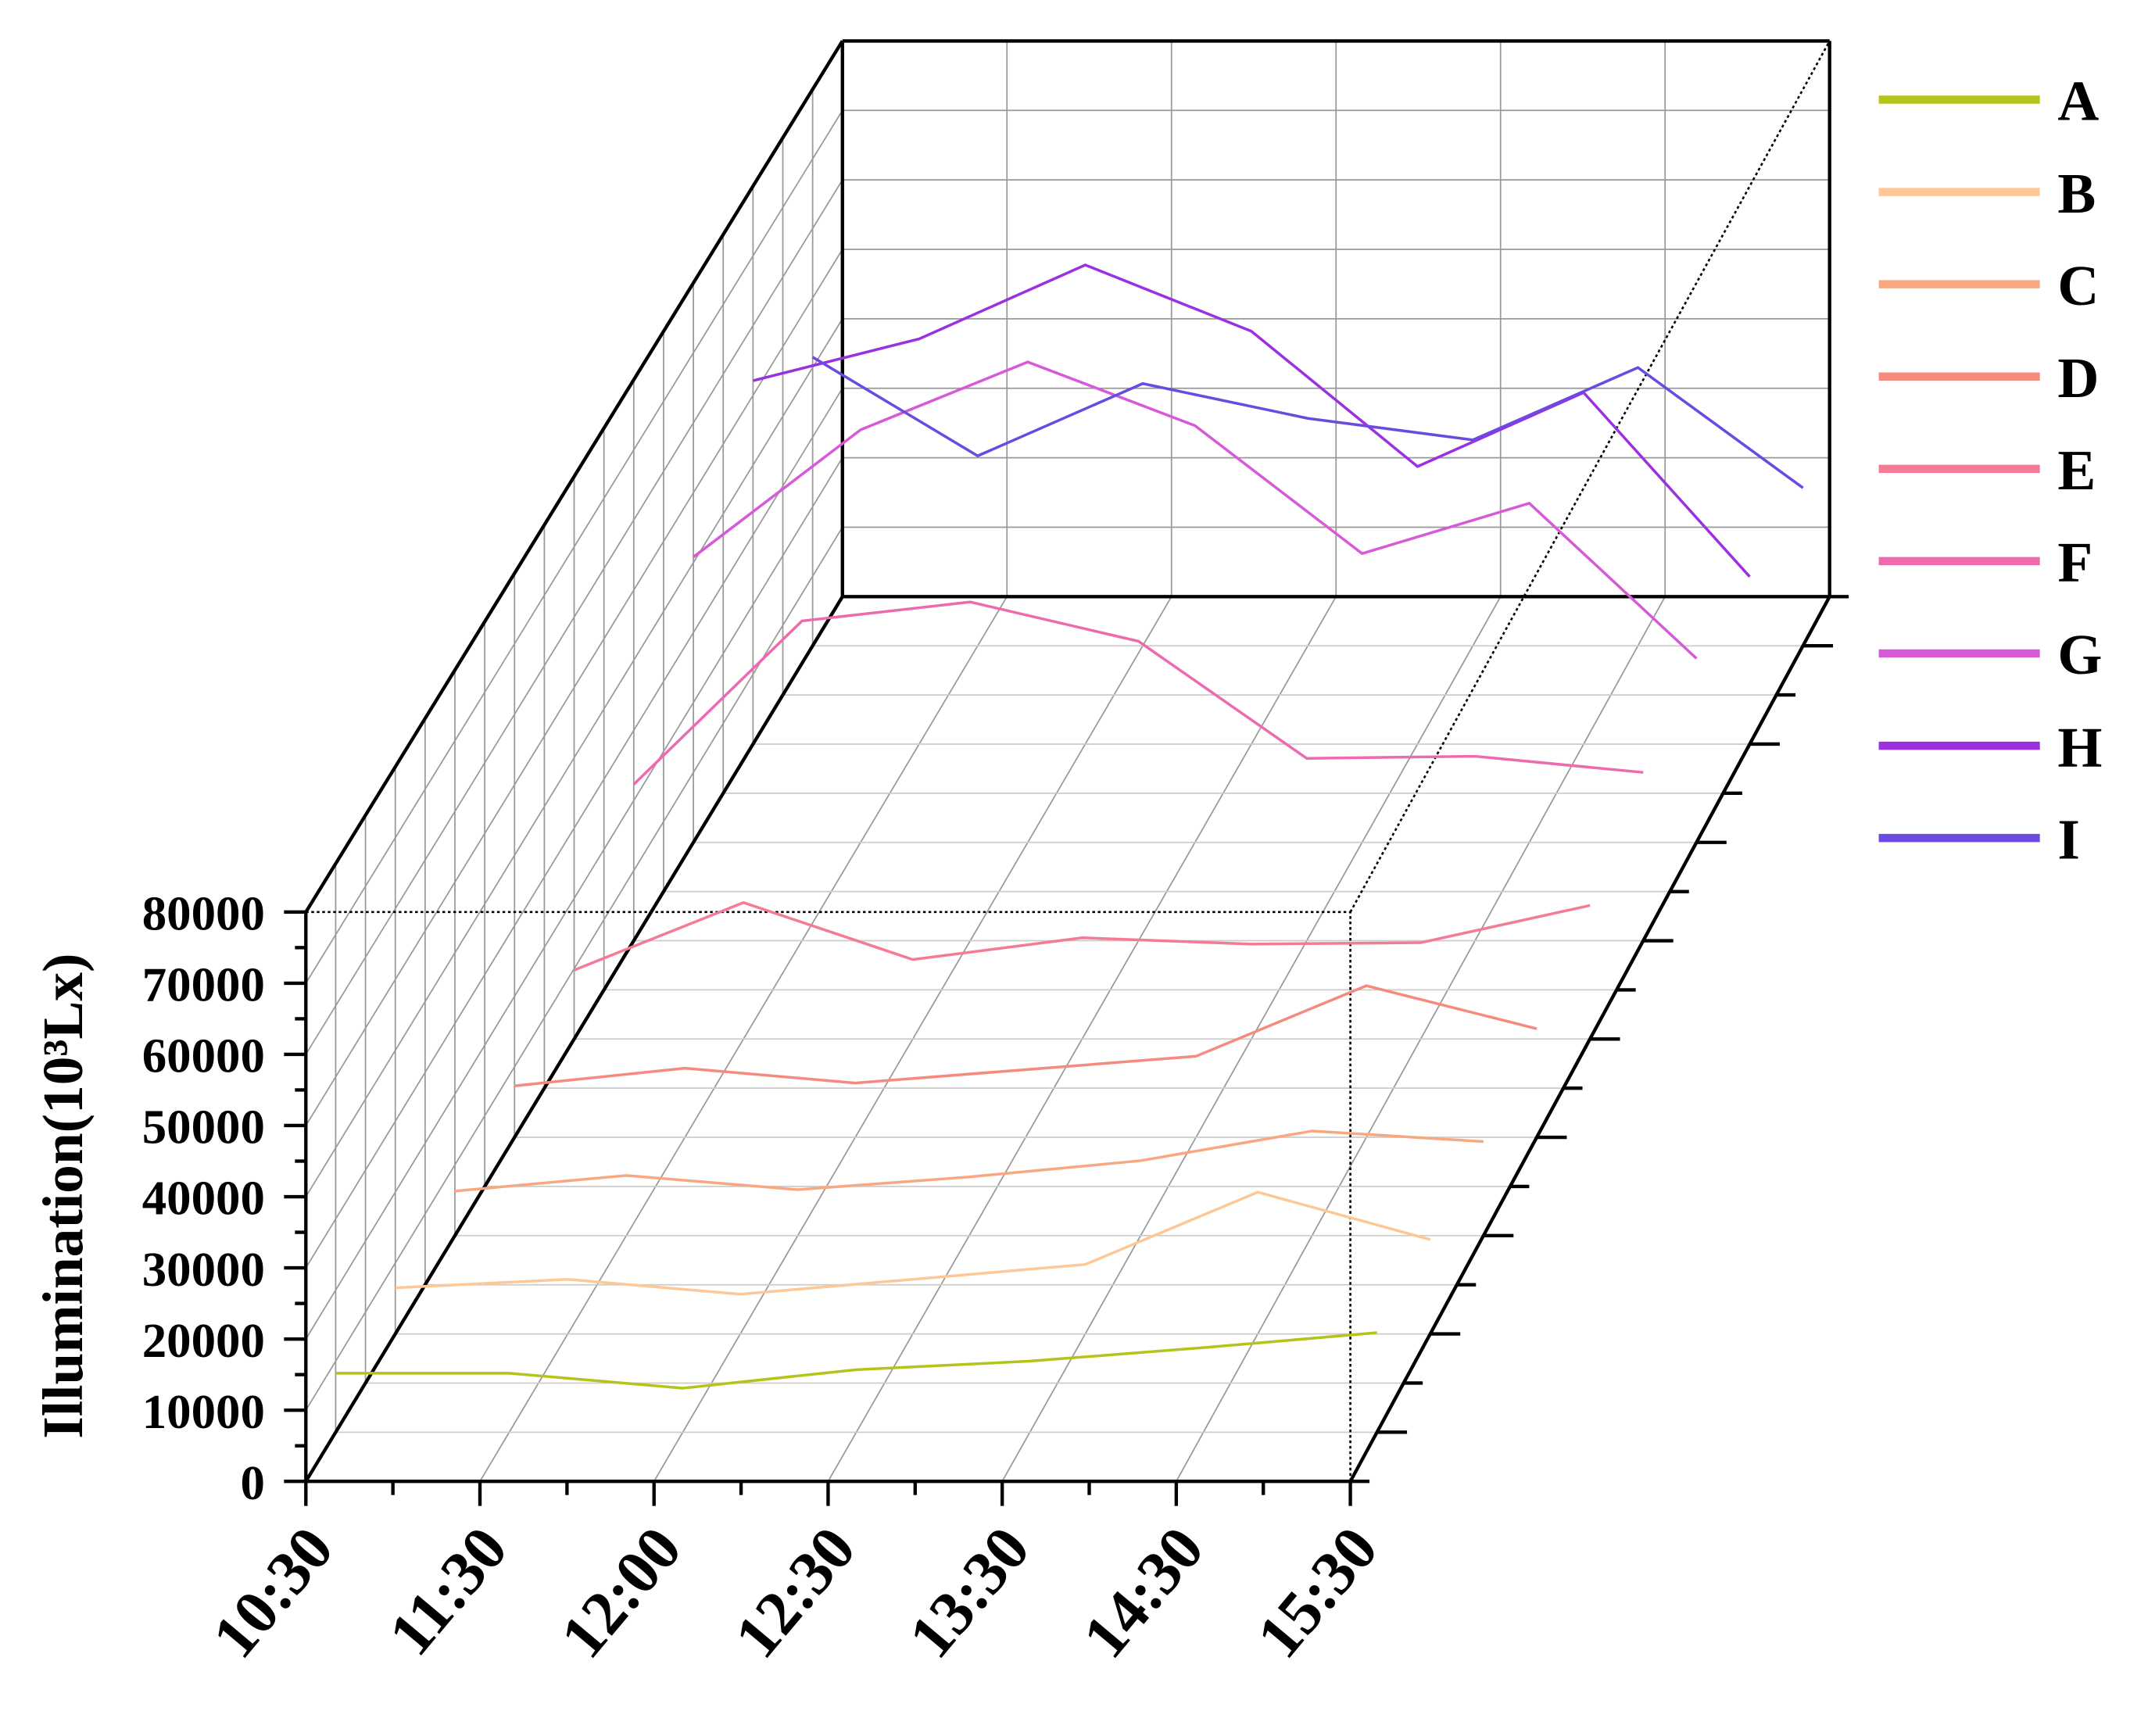 This screenshot has height=1736, width=2130. Describe the element at coordinates (252, 1482) in the screenshot. I see `y-tick-label: 0` at that location.